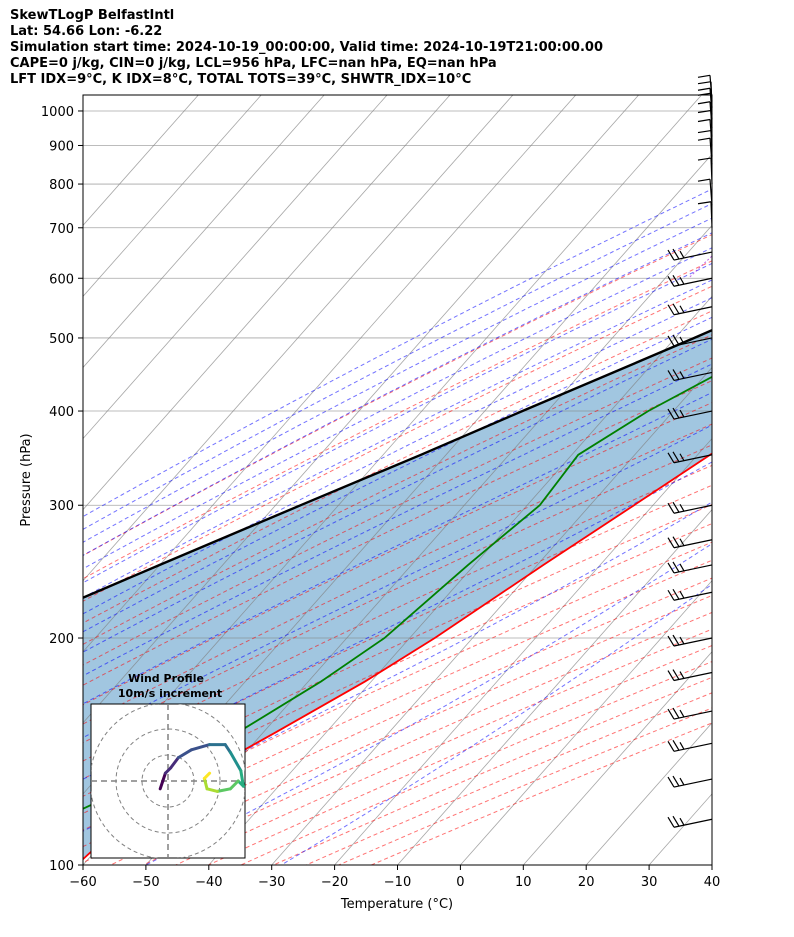 The height and width of the screenshot is (937, 794). What do you see at coordinates (61, 279) in the screenshot?
I see `y-tick-label: 600` at bounding box center [61, 279].